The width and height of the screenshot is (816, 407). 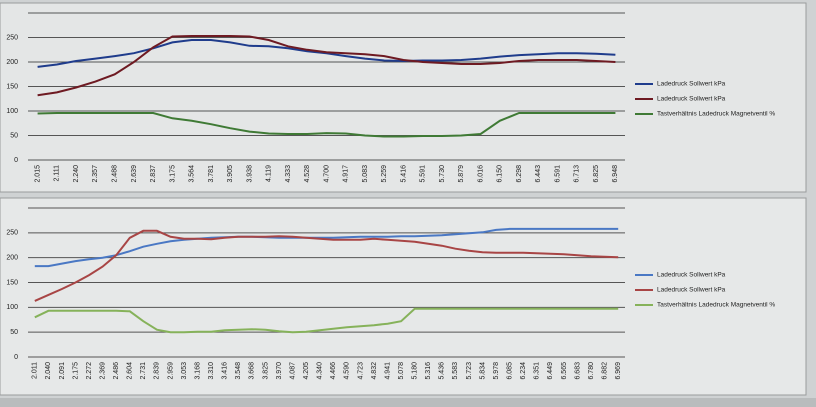 I want to click on x-tick-label: 5.879, so click(x=461, y=174).